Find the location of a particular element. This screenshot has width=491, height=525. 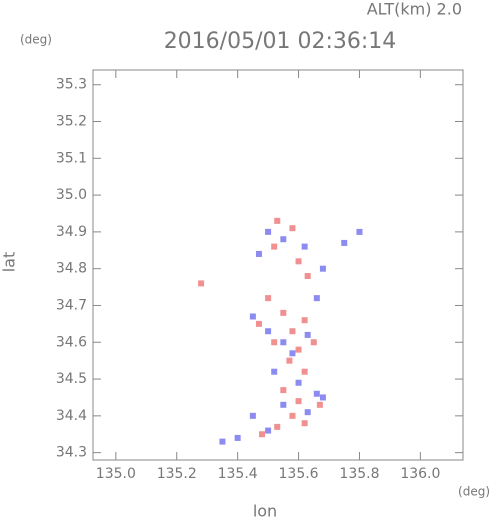

y-unit: (deg) is located at coordinates (36, 40).